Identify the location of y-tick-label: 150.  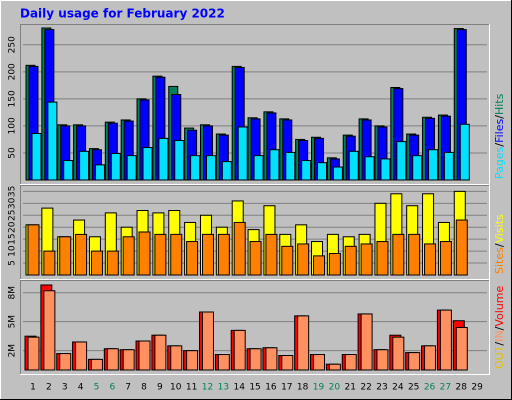
(13, 98).